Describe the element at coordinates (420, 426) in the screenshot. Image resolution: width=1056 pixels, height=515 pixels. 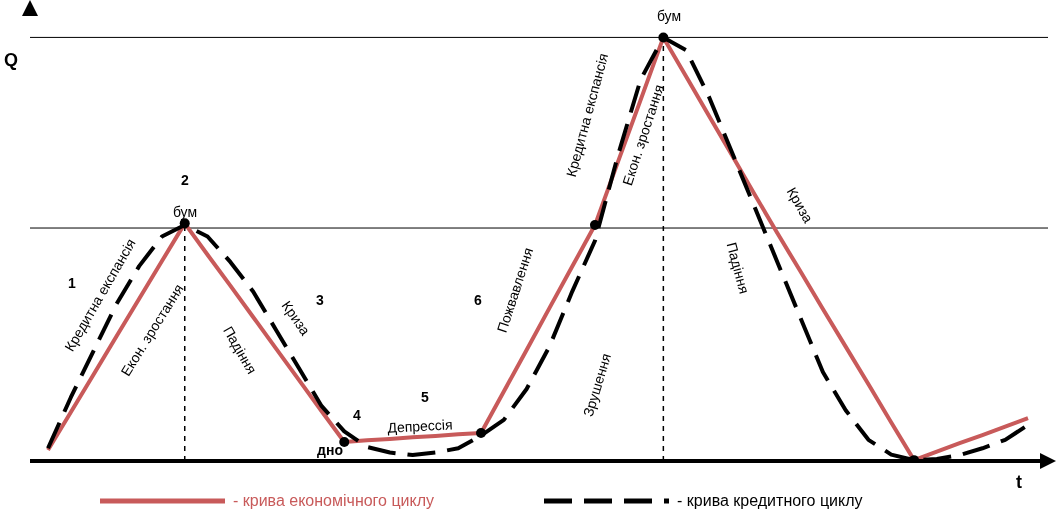
I see `annotation: Депрессія` at that location.